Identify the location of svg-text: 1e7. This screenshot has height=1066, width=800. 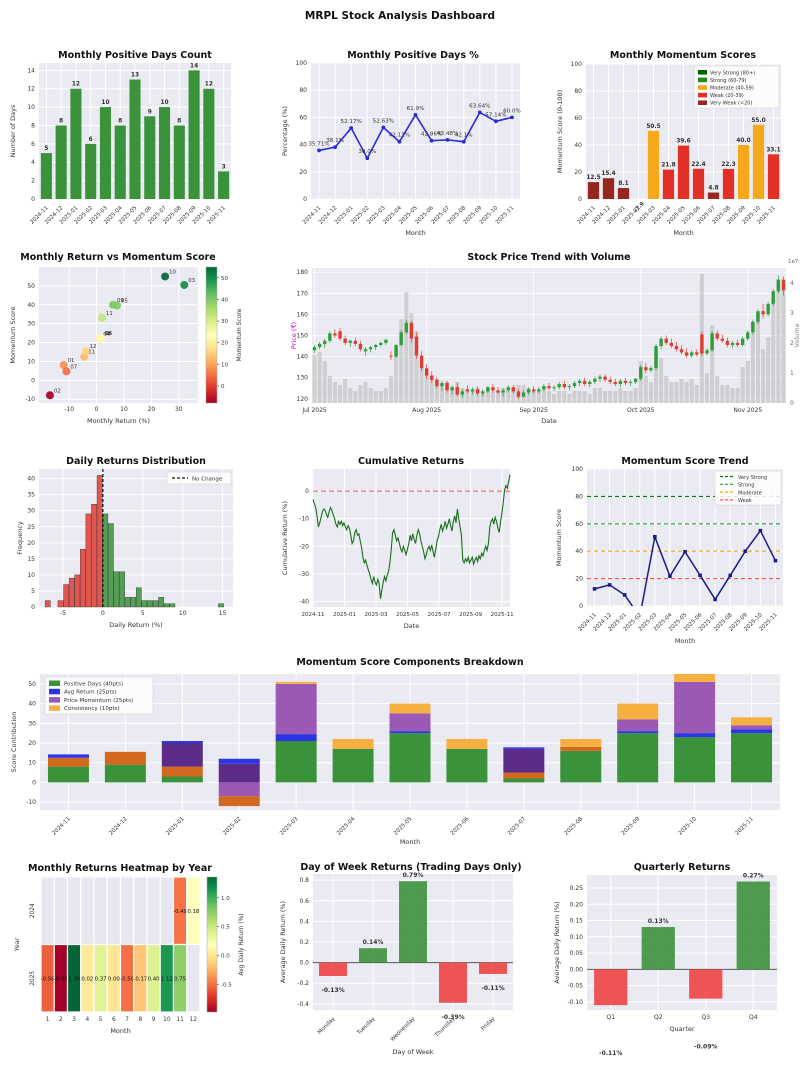
(793, 262).